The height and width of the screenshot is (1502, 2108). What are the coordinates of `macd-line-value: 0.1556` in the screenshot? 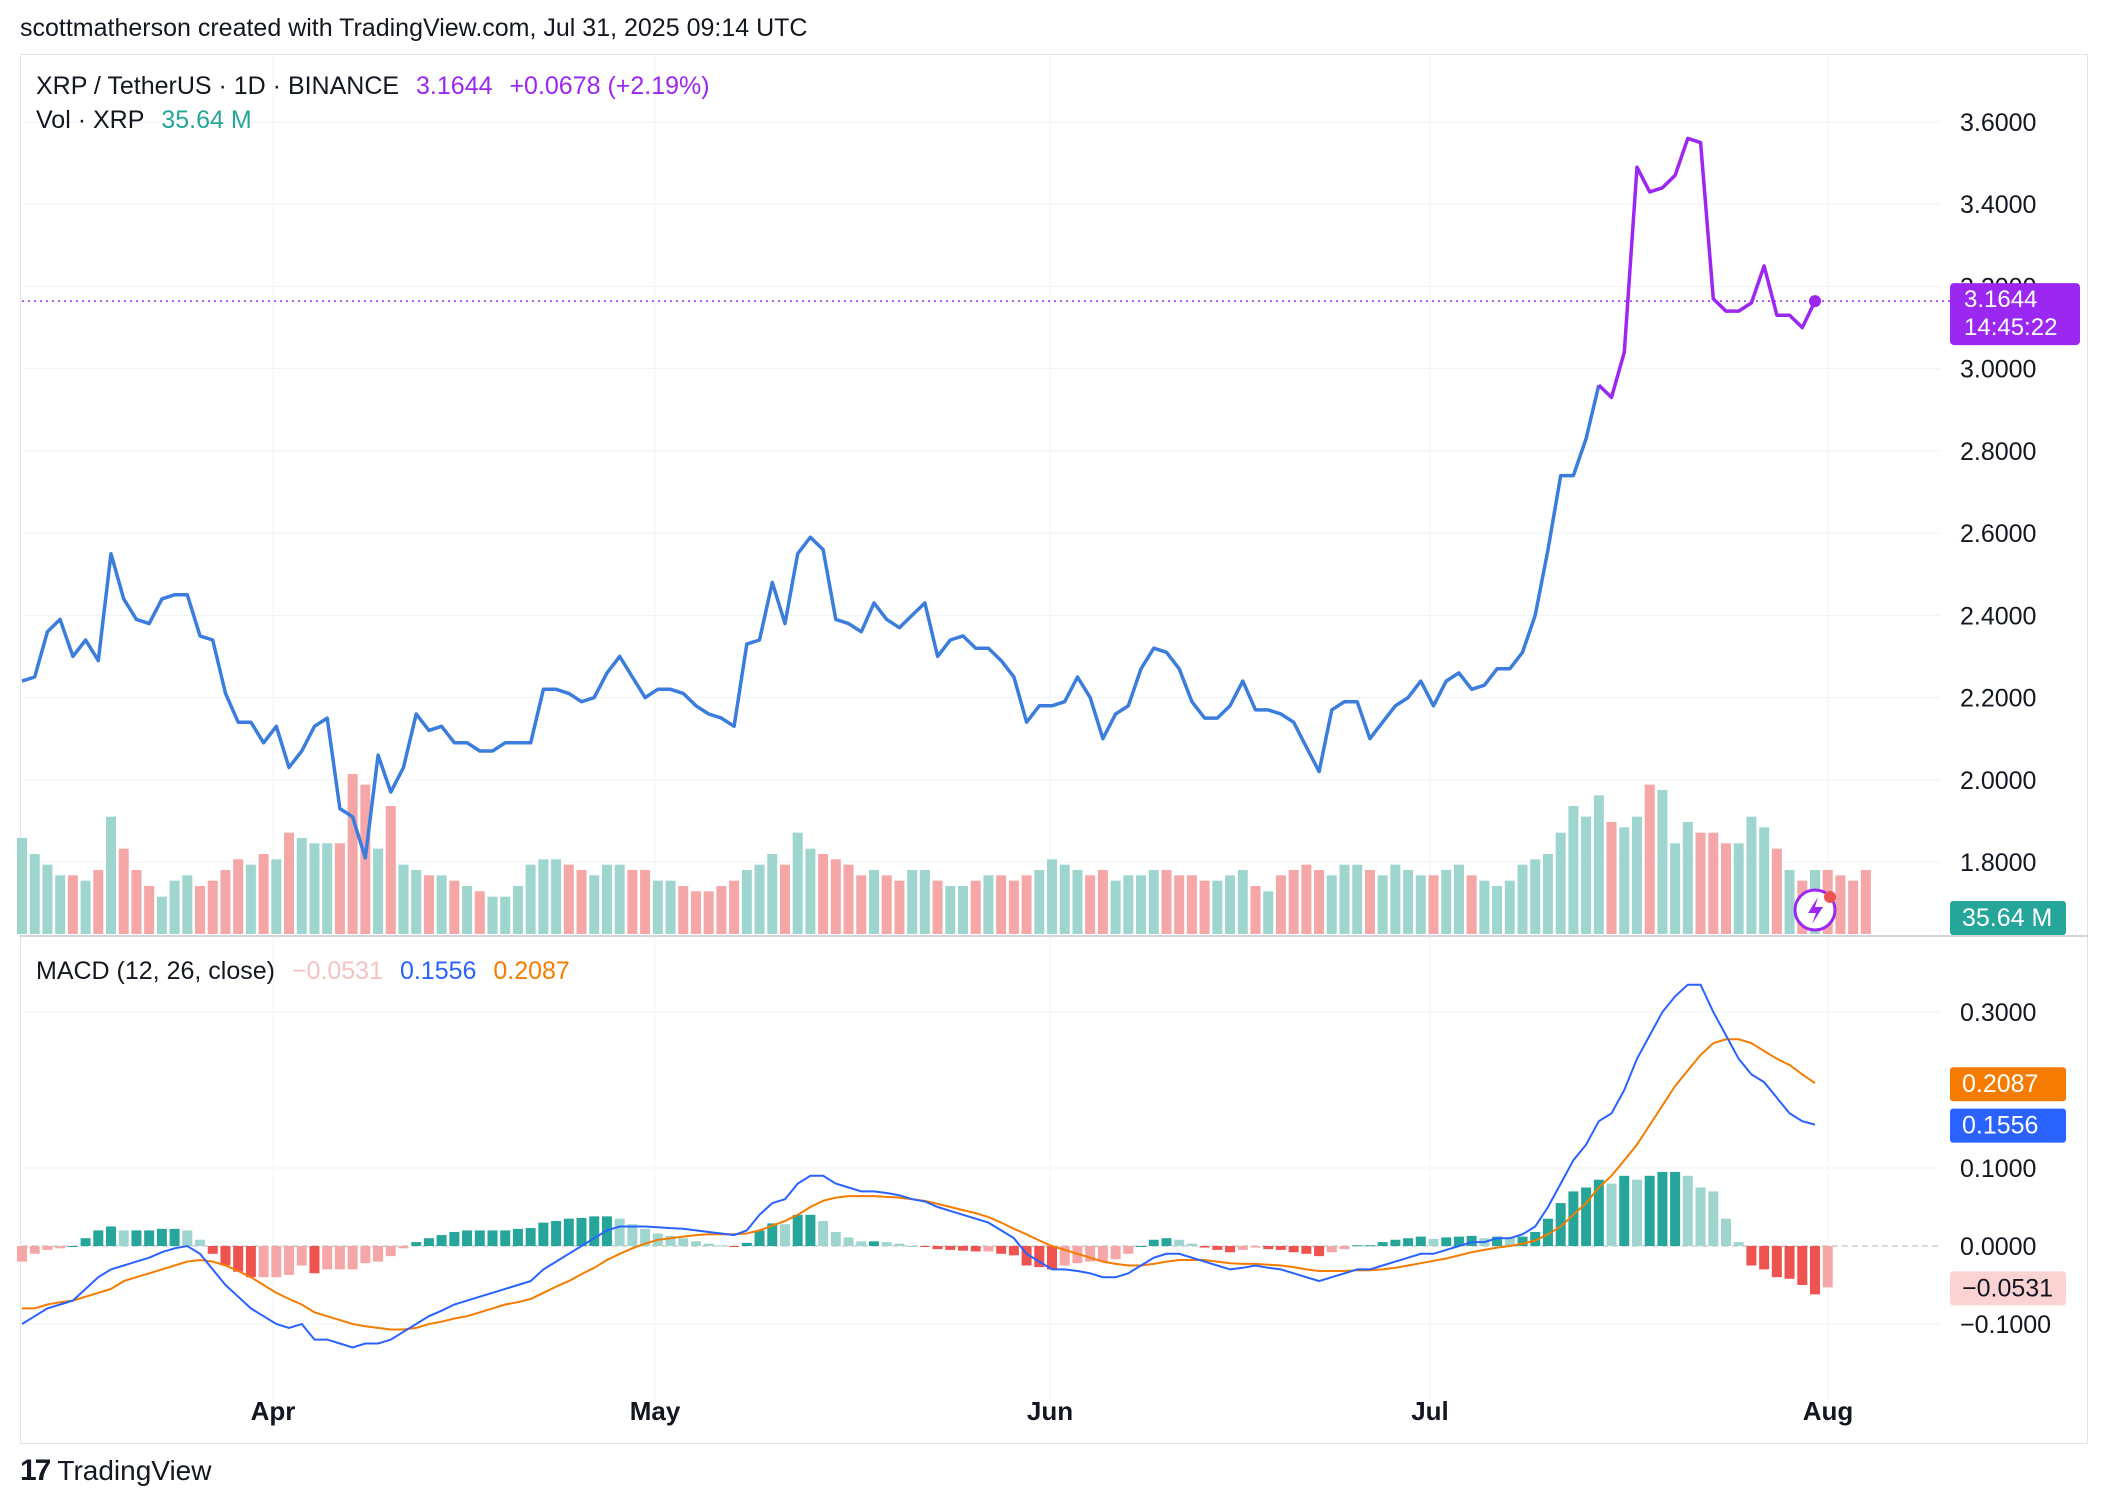 It's located at (438, 971).